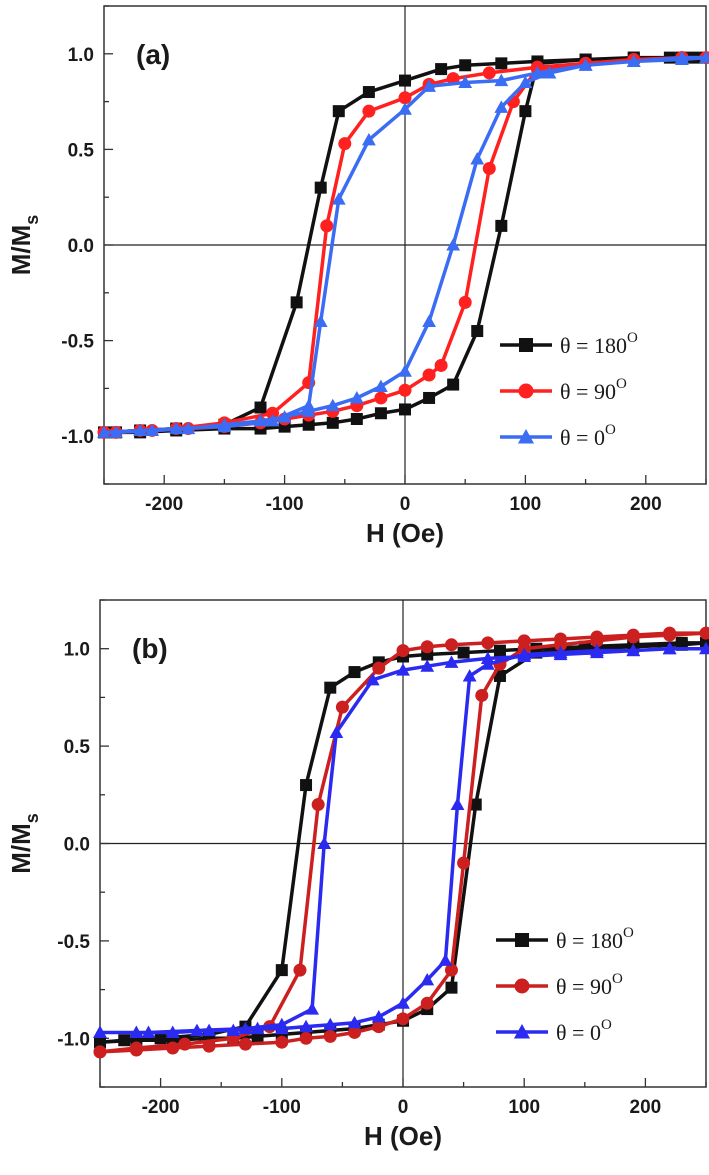 Image resolution: width=709 pixels, height=1175 pixels. Describe the element at coordinates (526, 345) in the screenshot. I see `legend-marker` at that location.